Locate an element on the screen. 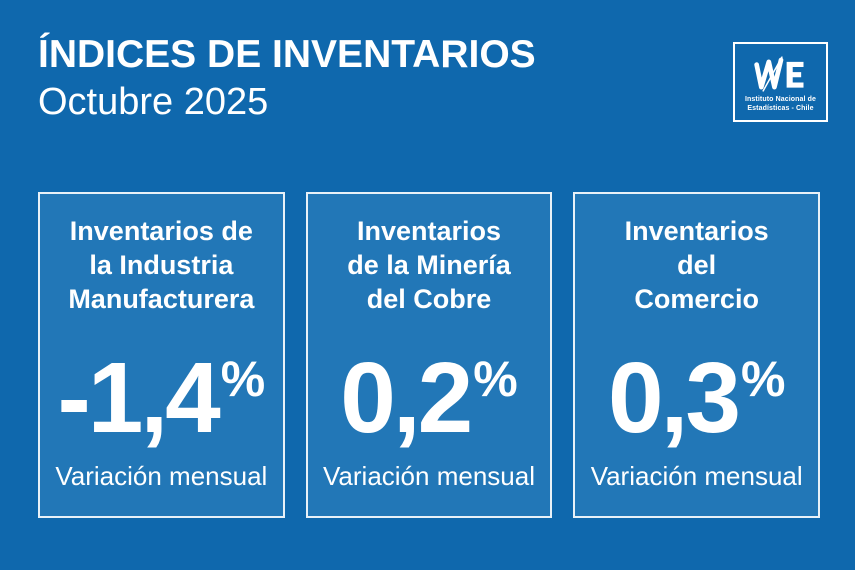 This screenshot has width=855, height=570. stat-value: -1,4% is located at coordinates (161, 398).